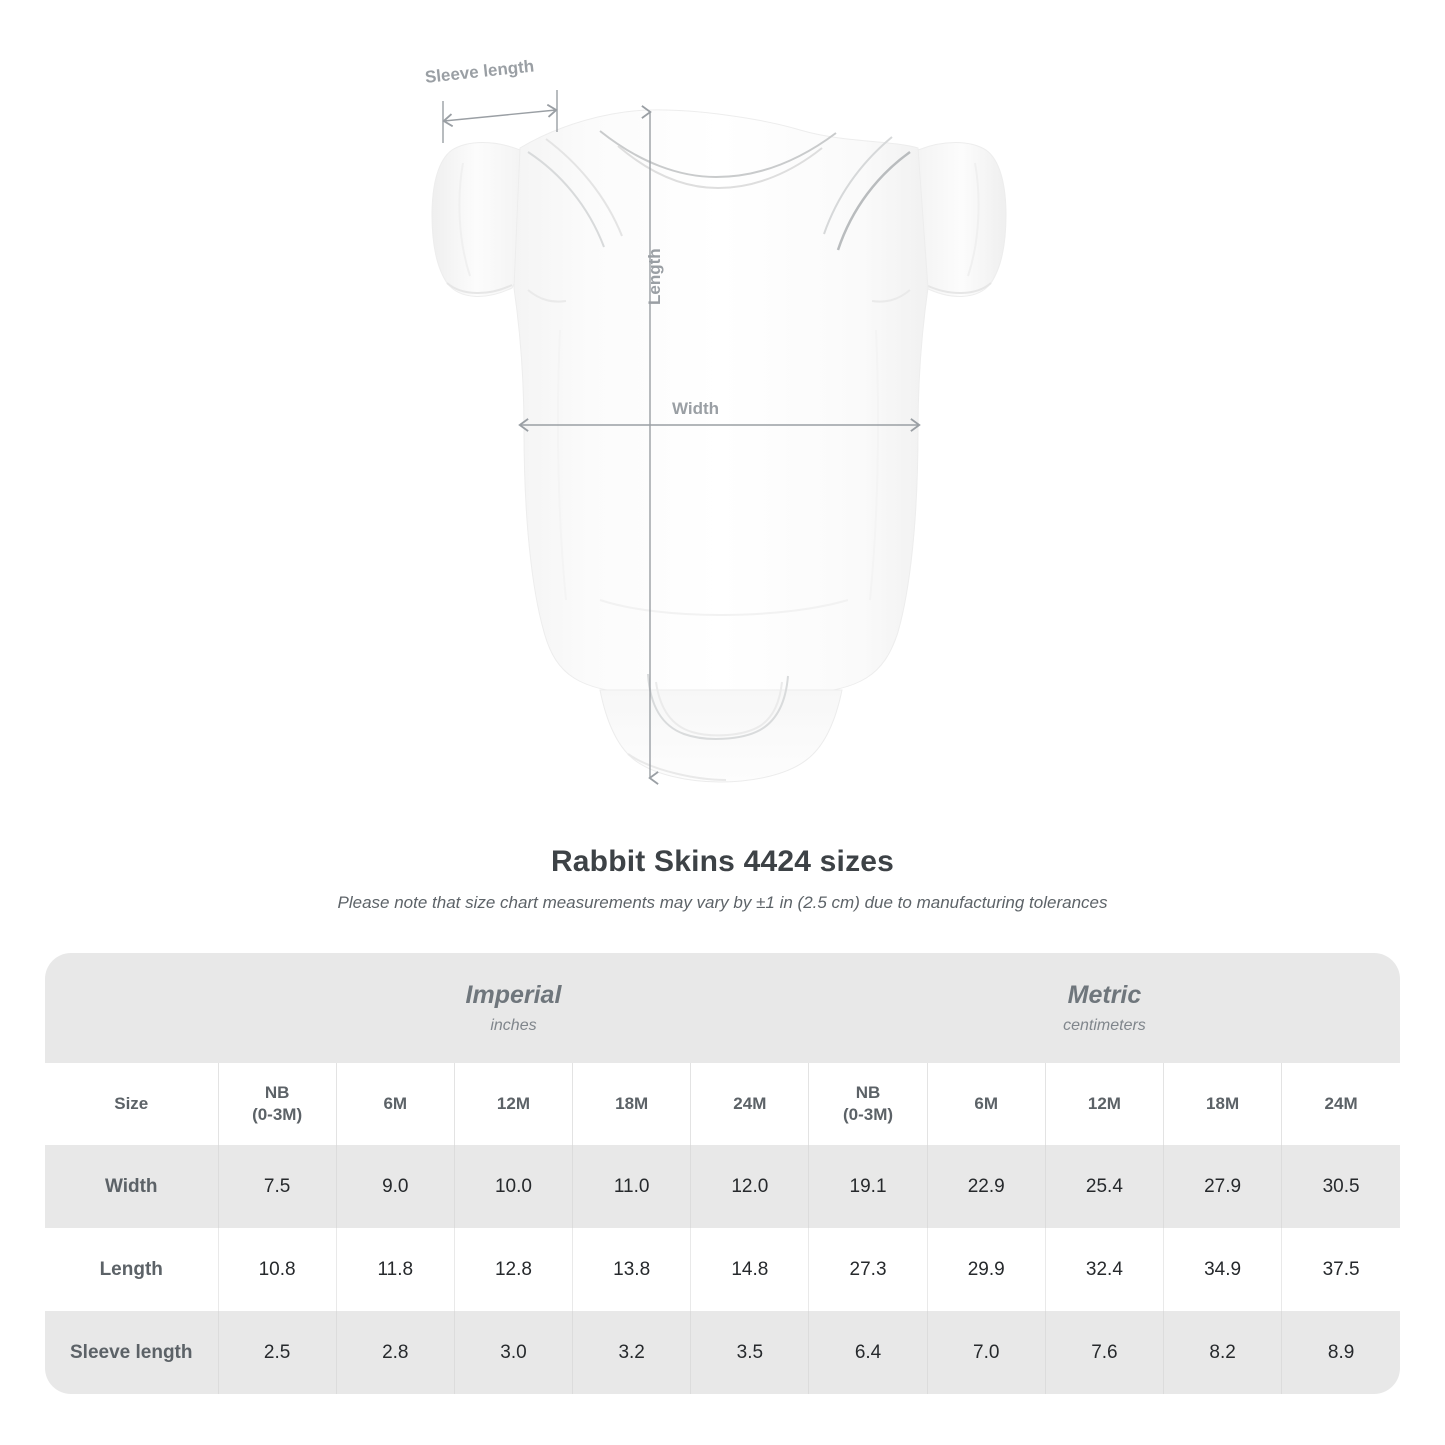  What do you see at coordinates (514, 1186) in the screenshot?
I see `cell-width-imp-2: 10.0` at bounding box center [514, 1186].